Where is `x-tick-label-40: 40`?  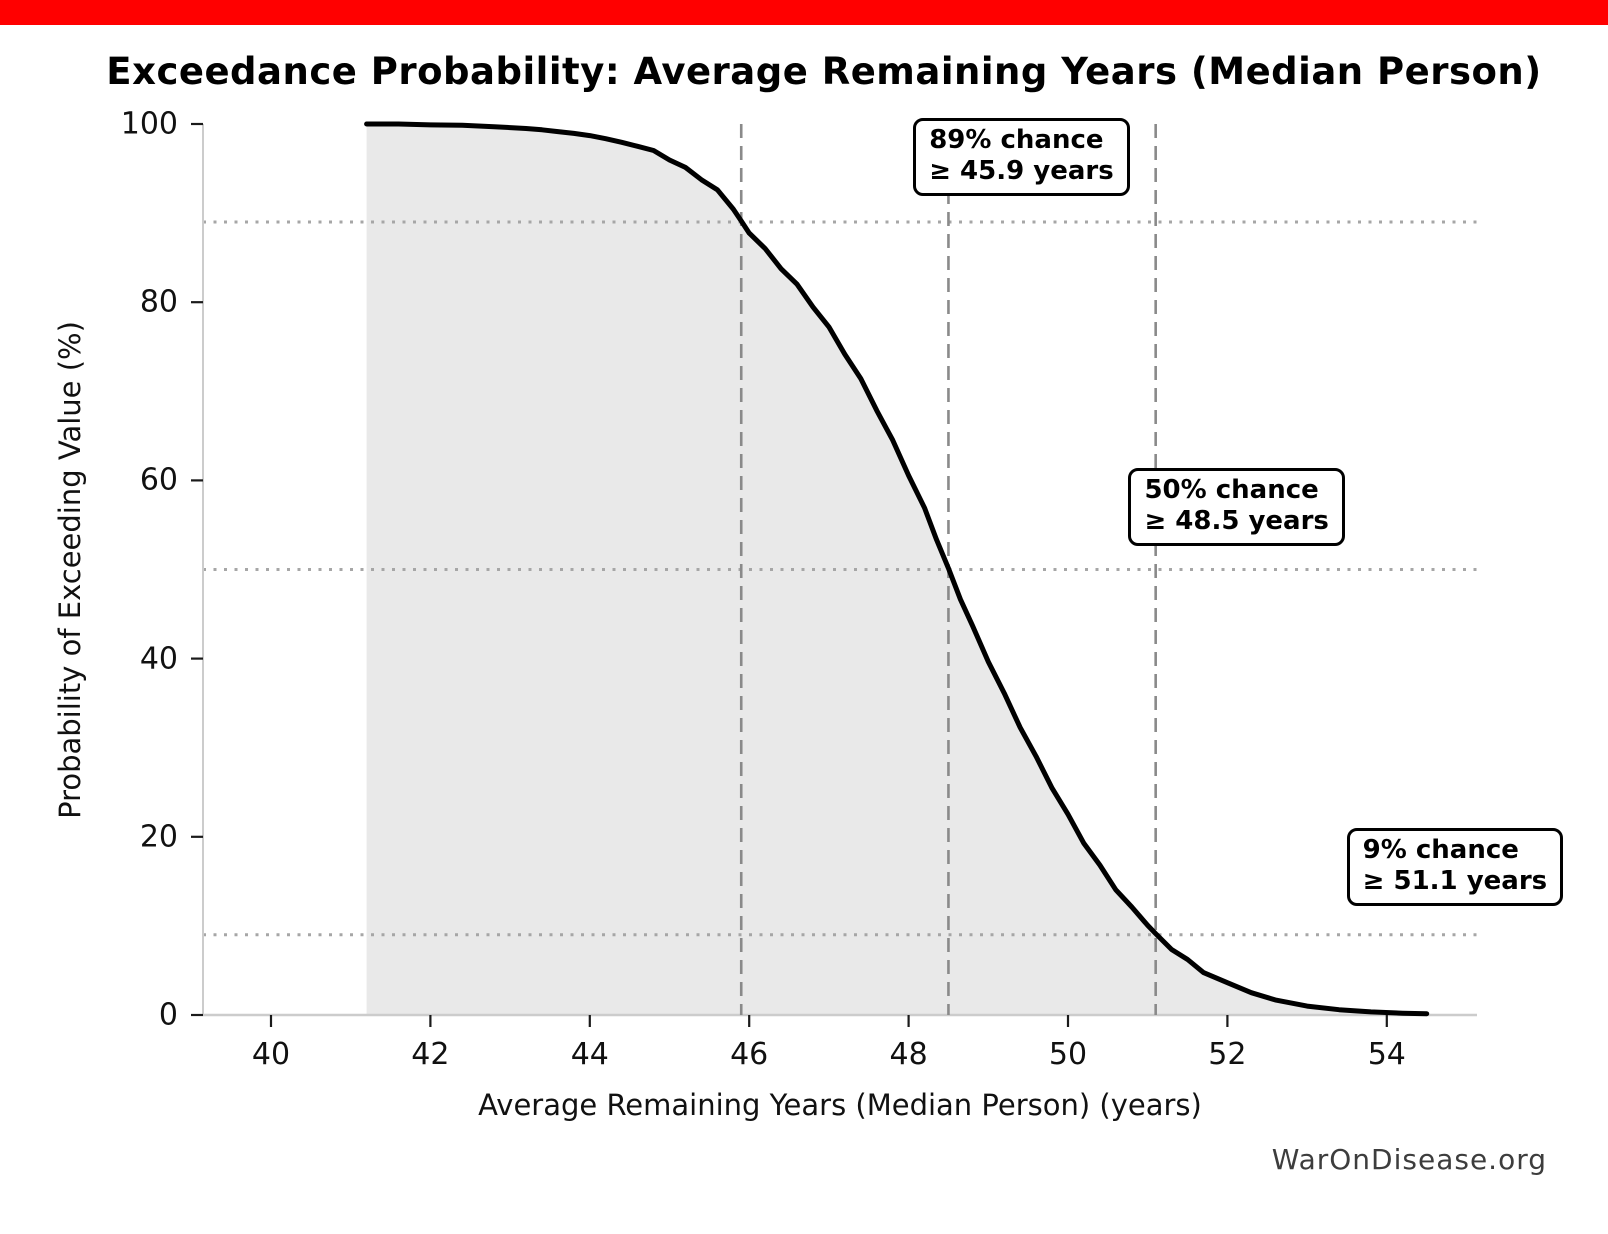
x-tick-label-40: 40 is located at coordinates (271, 1054).